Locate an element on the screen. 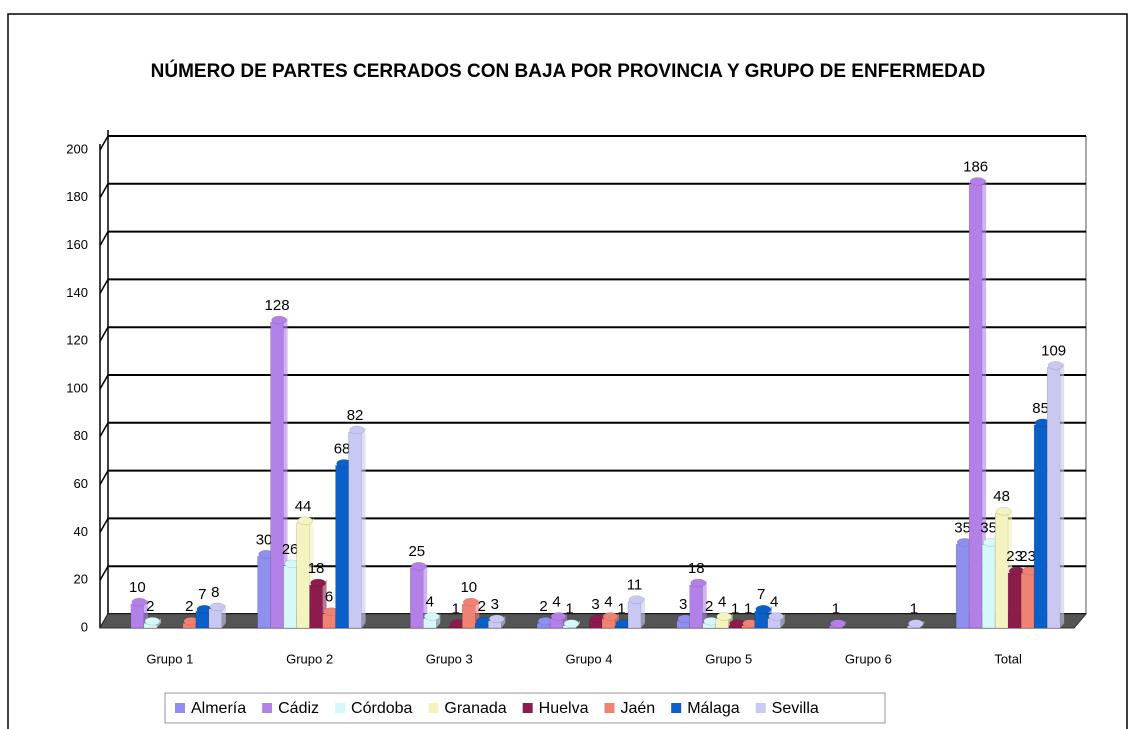 The height and width of the screenshot is (729, 1130). x-tick-label: Grupo 1 is located at coordinates (169, 658).